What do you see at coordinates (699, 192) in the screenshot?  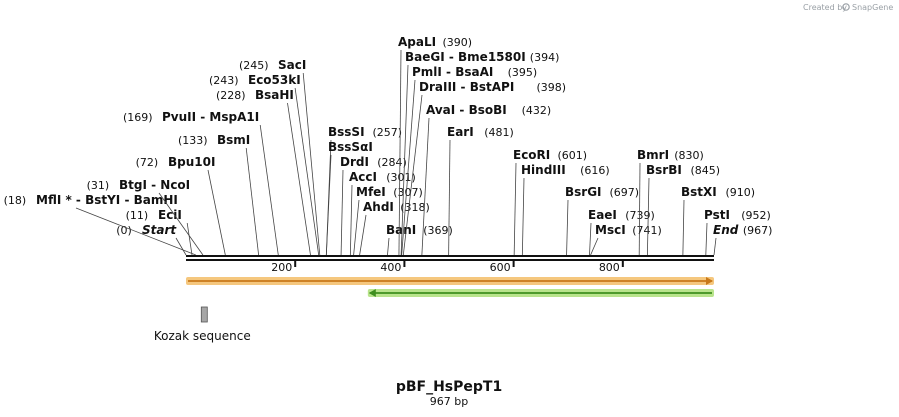 I see `site-name: BstXI` at bounding box center [699, 192].